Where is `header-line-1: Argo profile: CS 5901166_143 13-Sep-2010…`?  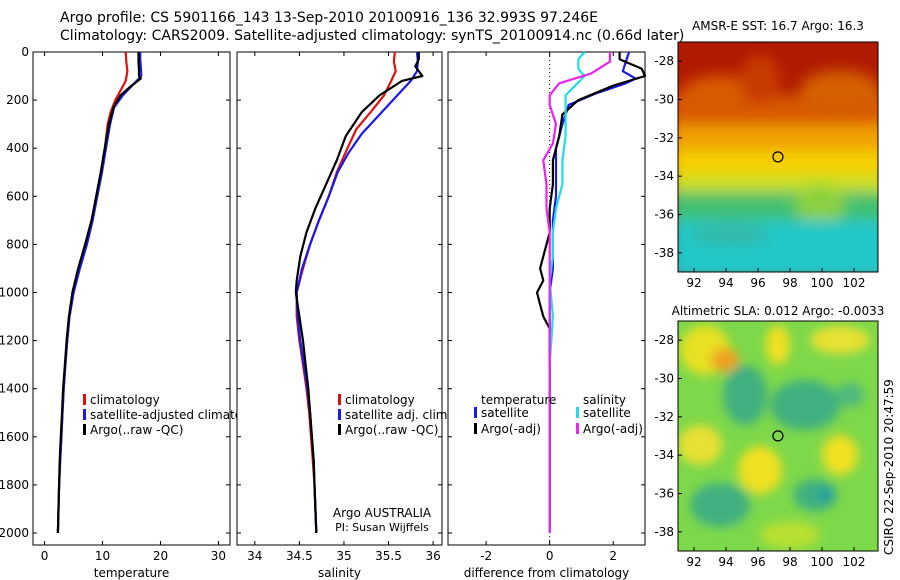 header-line-1: Argo profile: CS 5901166_143 13-Sep-2010… is located at coordinates (329, 18).